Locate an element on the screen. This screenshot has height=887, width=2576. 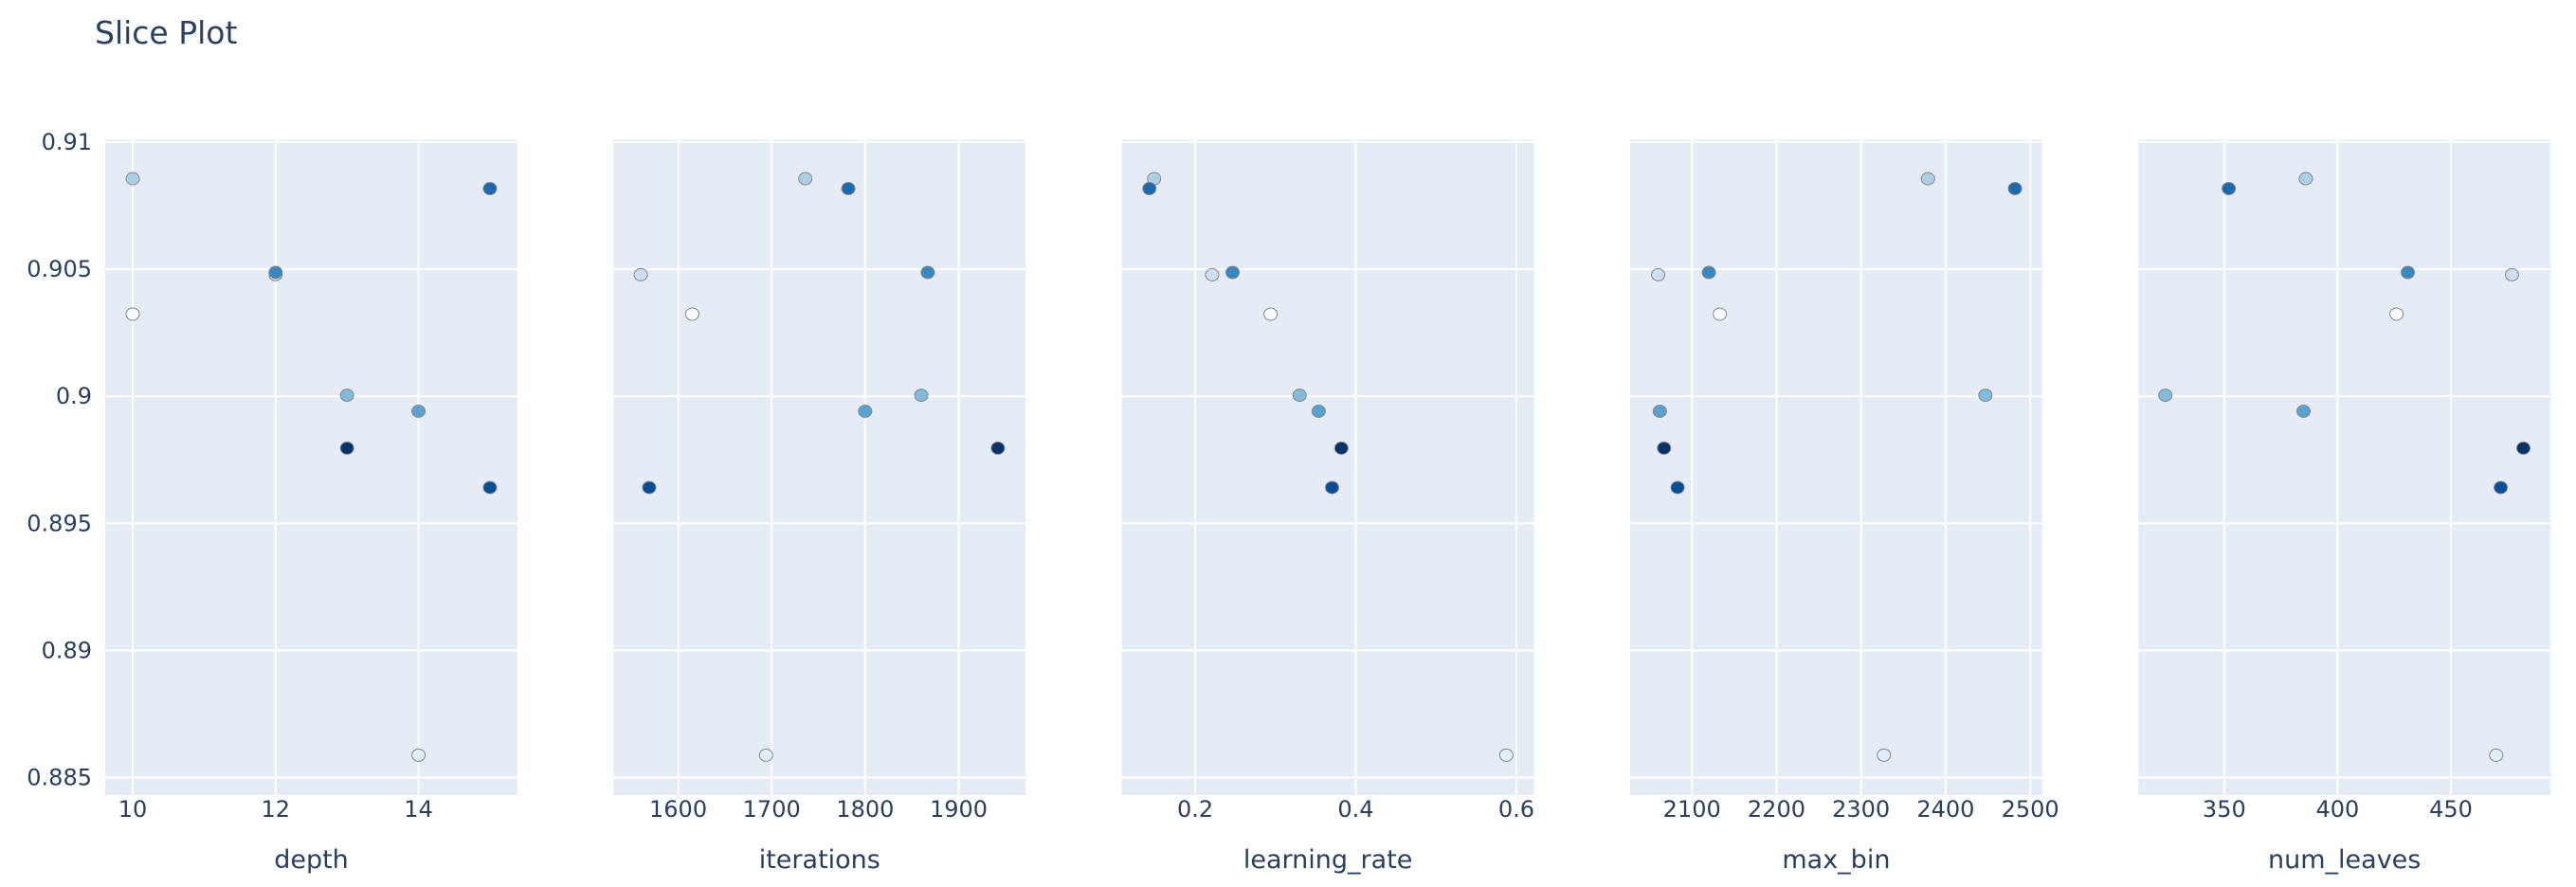
x-tick-label: 2400 is located at coordinates (1945, 809).